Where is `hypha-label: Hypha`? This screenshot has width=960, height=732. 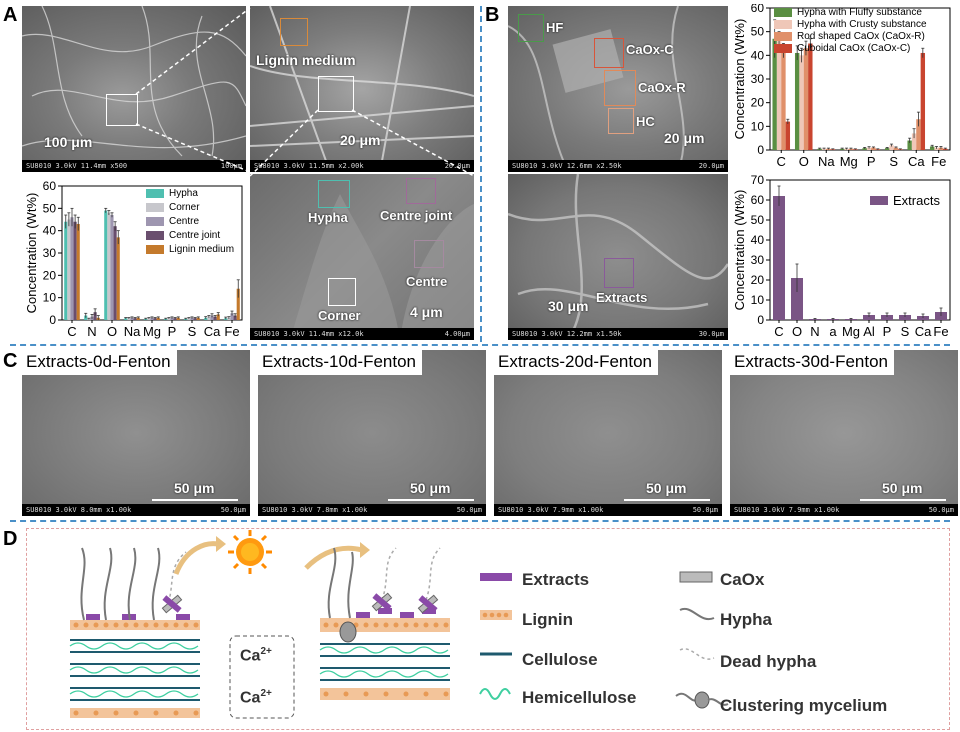
hypha-label: Hypha is located at coordinates (328, 217).